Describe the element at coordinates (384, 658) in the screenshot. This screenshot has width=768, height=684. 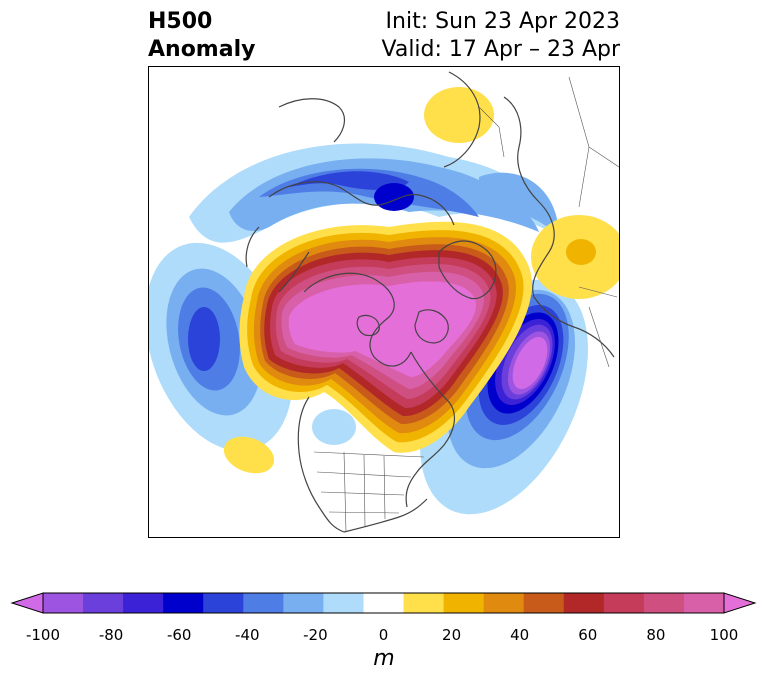
I see `colorbar-unit-label: m` at that location.